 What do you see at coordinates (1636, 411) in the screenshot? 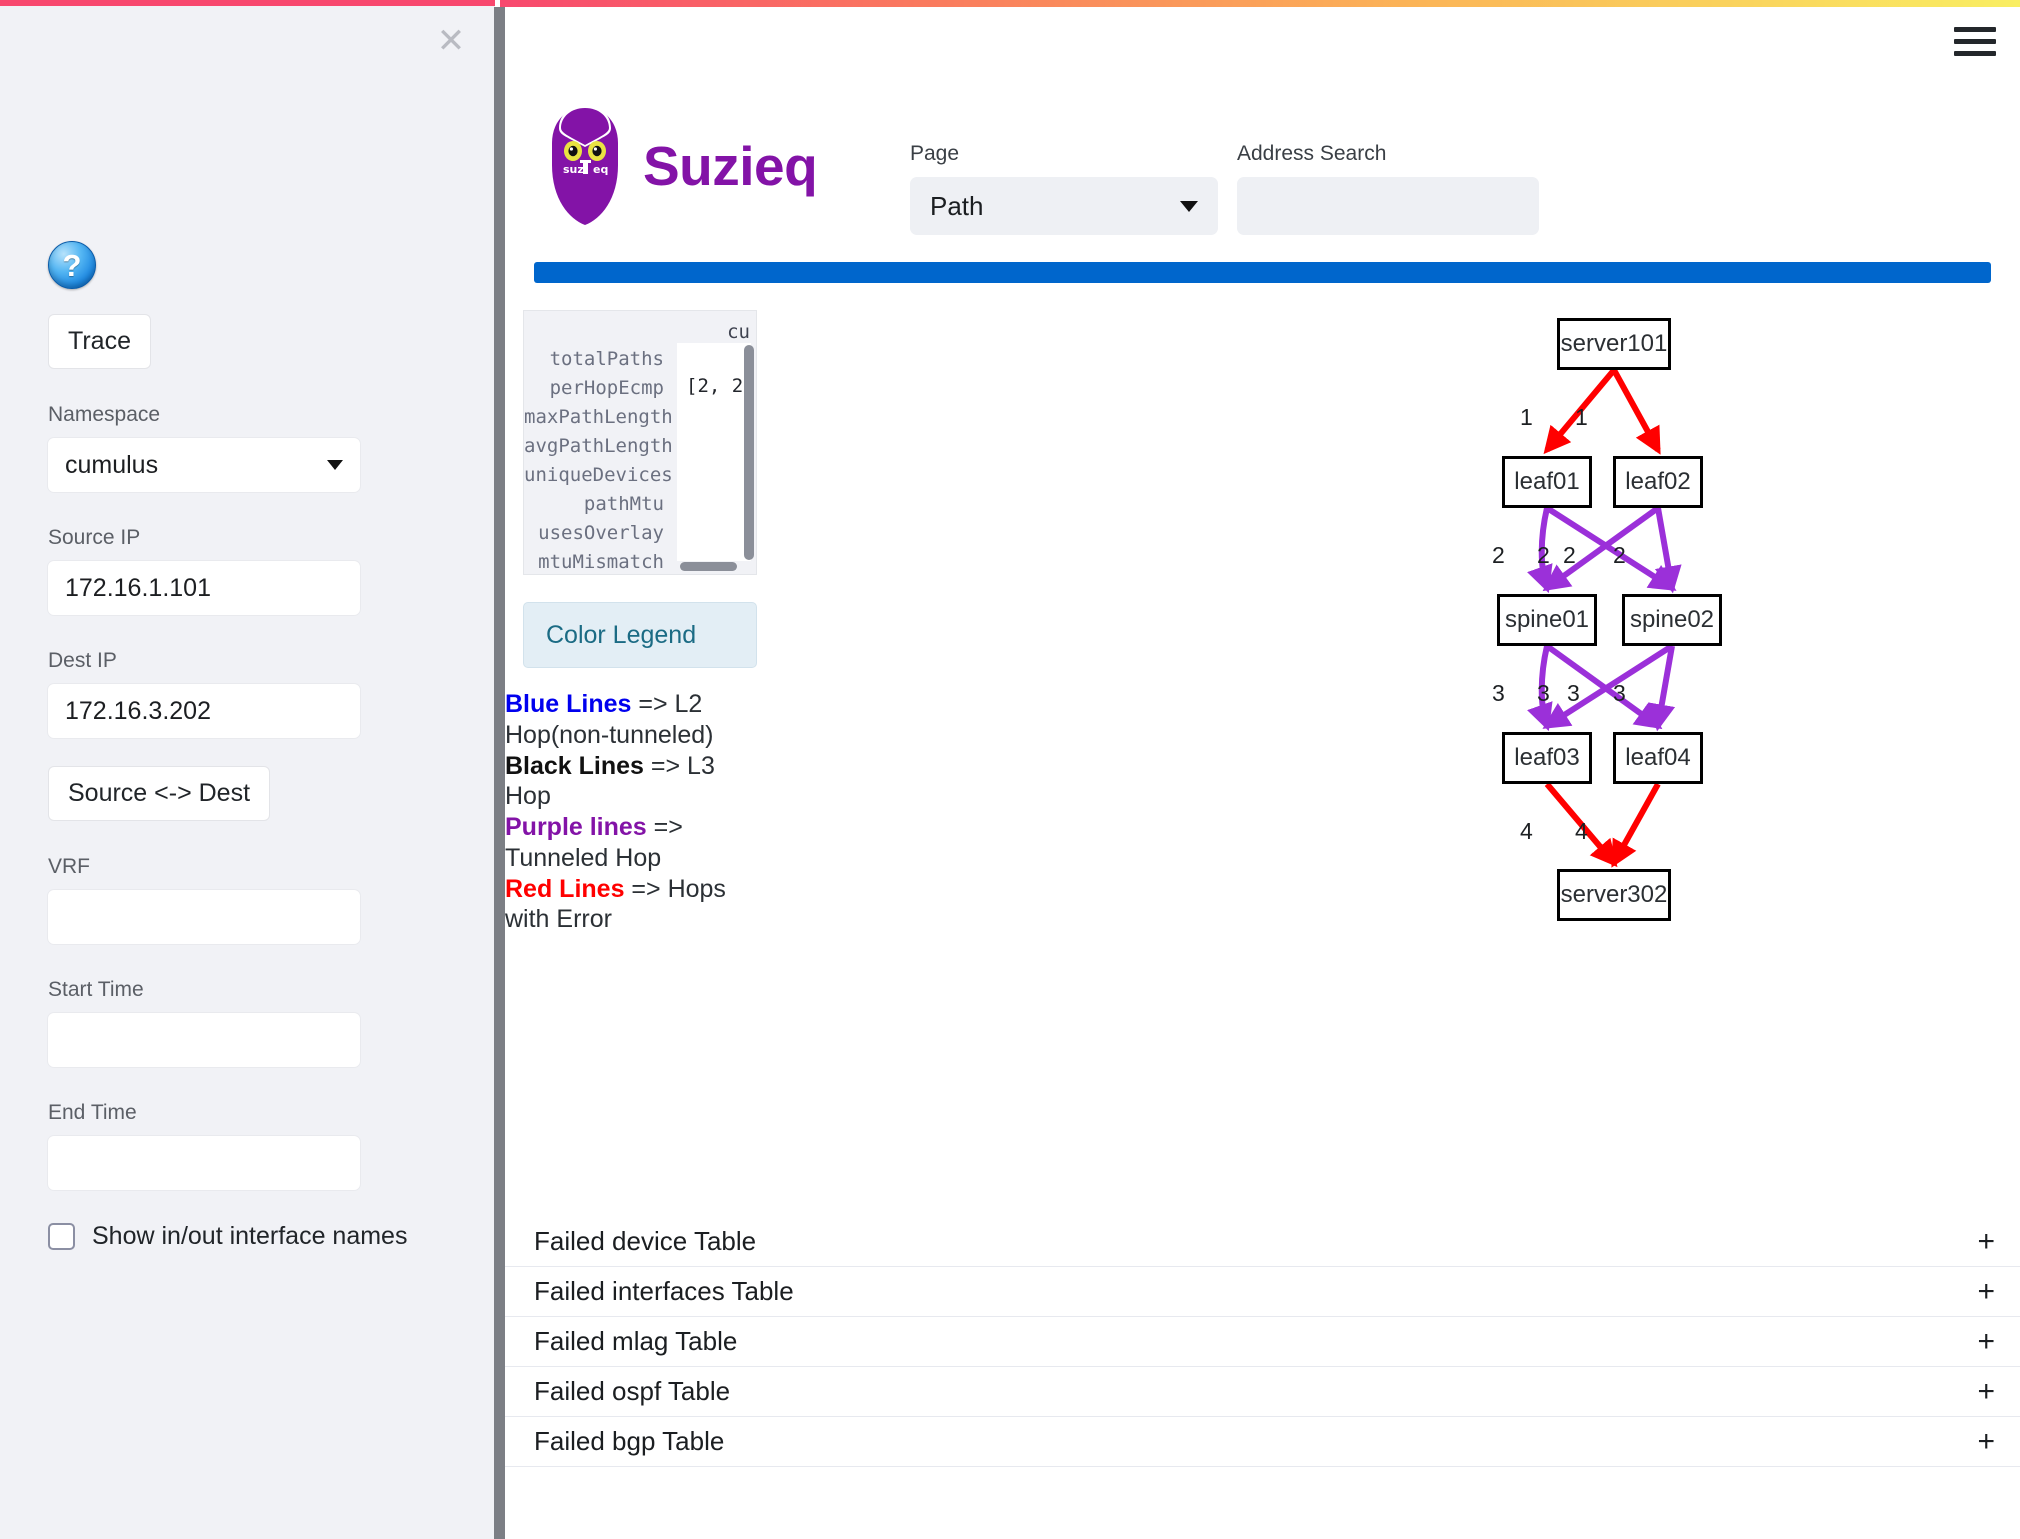
I see `topology-edge-server101-leaf02` at bounding box center [1636, 411].